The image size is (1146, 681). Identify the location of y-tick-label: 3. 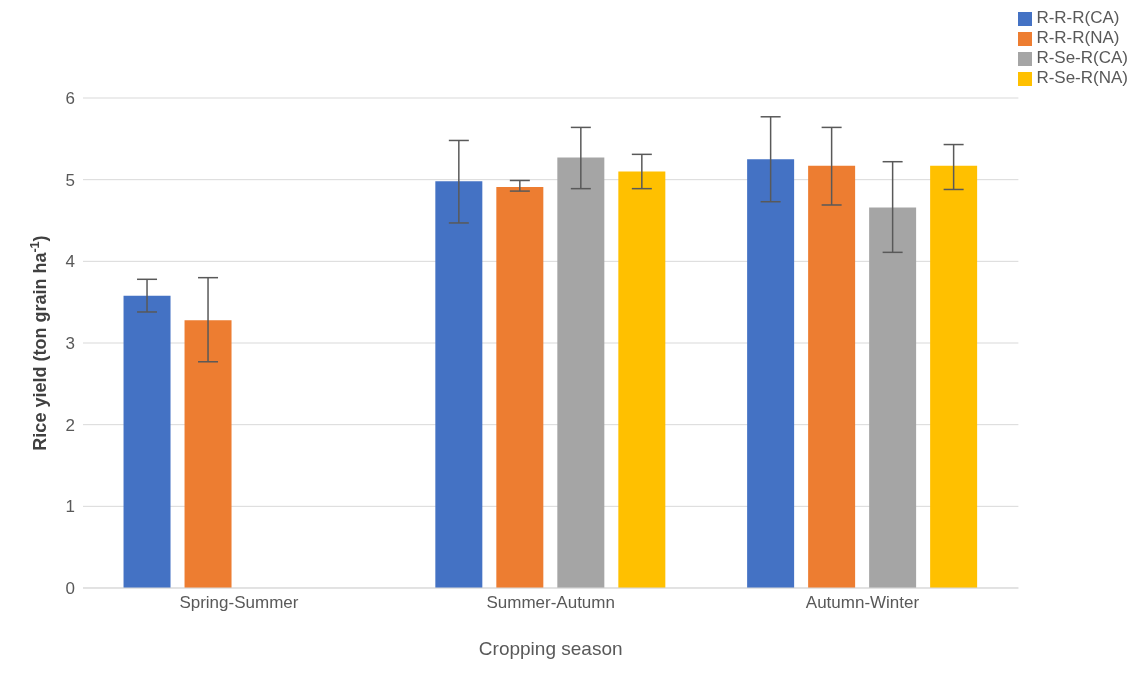
(70, 344).